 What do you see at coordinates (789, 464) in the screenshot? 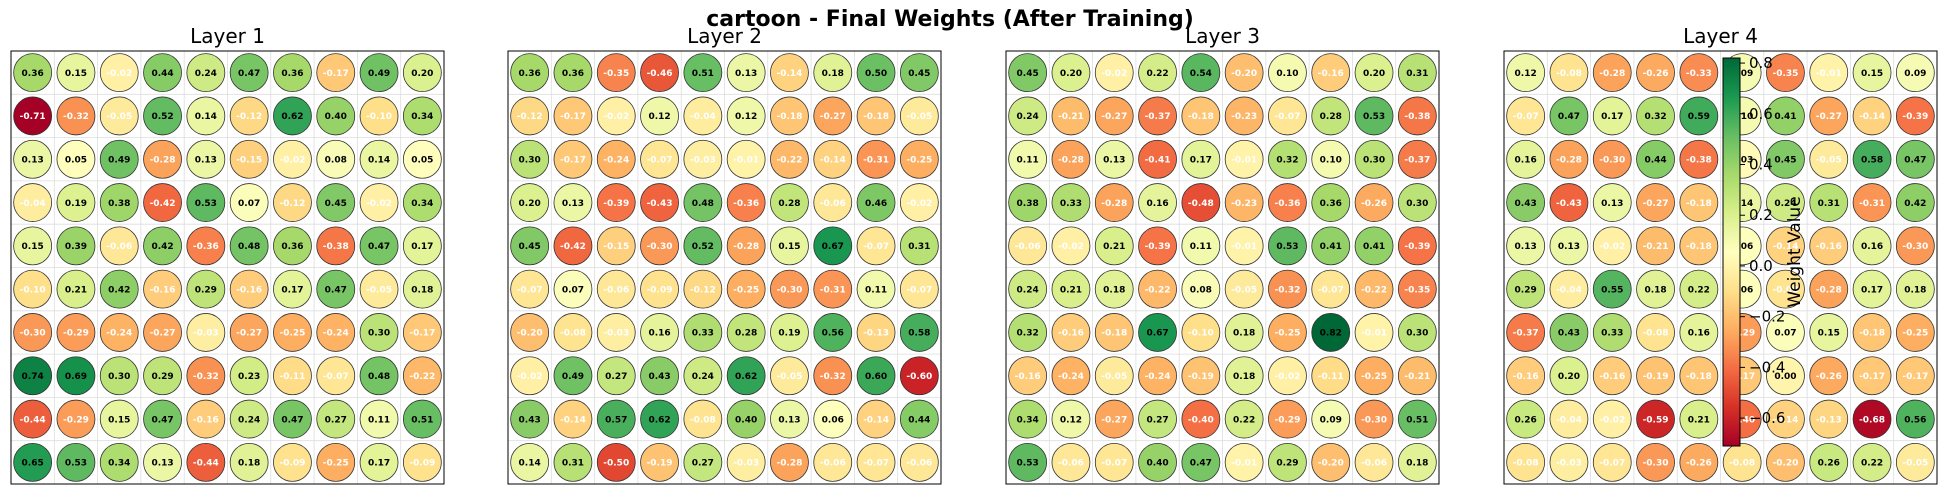
I see `weight-label: -0.28` at bounding box center [789, 464].